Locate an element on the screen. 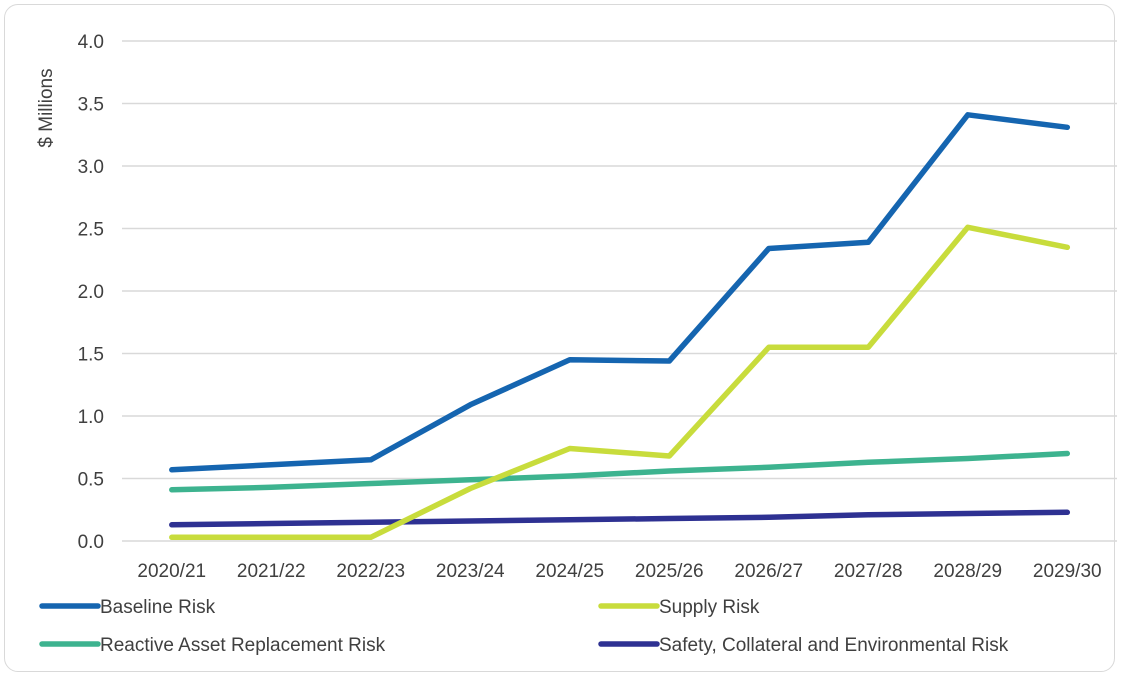  y-tick-label: 2.0 is located at coordinates (91, 292).